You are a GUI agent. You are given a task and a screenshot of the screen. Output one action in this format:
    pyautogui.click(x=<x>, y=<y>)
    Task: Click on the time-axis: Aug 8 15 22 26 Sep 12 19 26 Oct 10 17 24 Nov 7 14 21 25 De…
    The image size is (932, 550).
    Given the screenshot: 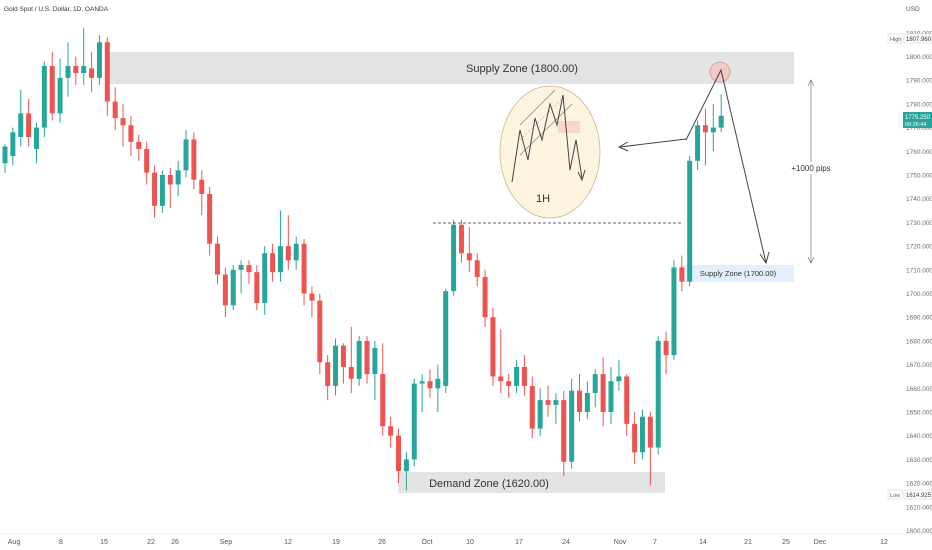 What is the action you would take?
    pyautogui.click(x=448, y=542)
    